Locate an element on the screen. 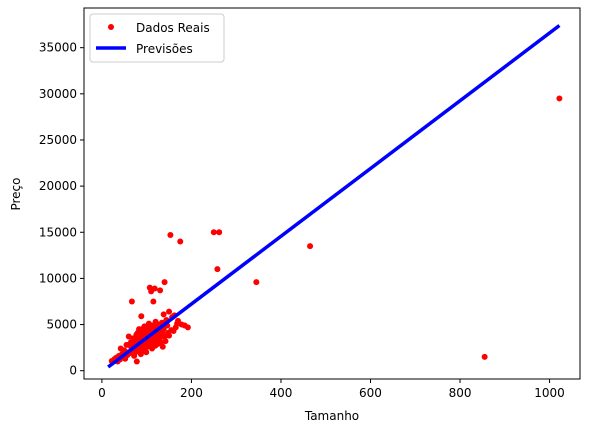  y-axis-title: Preço is located at coordinates (16, 193).